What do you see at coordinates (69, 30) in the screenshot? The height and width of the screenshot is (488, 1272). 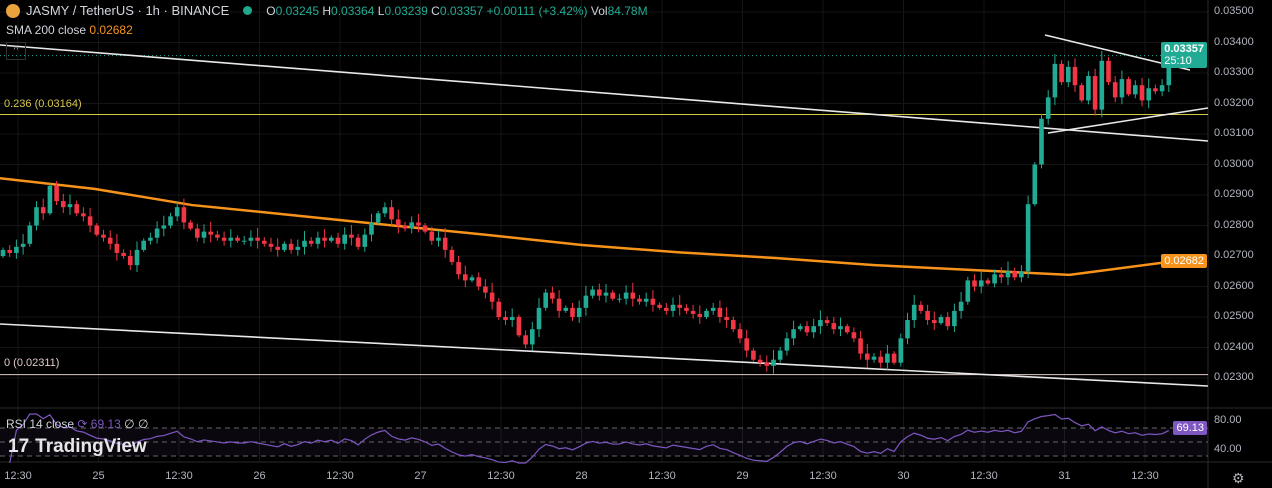 I see `sma-legend: SMA 200 close 0.02682` at bounding box center [69, 30].